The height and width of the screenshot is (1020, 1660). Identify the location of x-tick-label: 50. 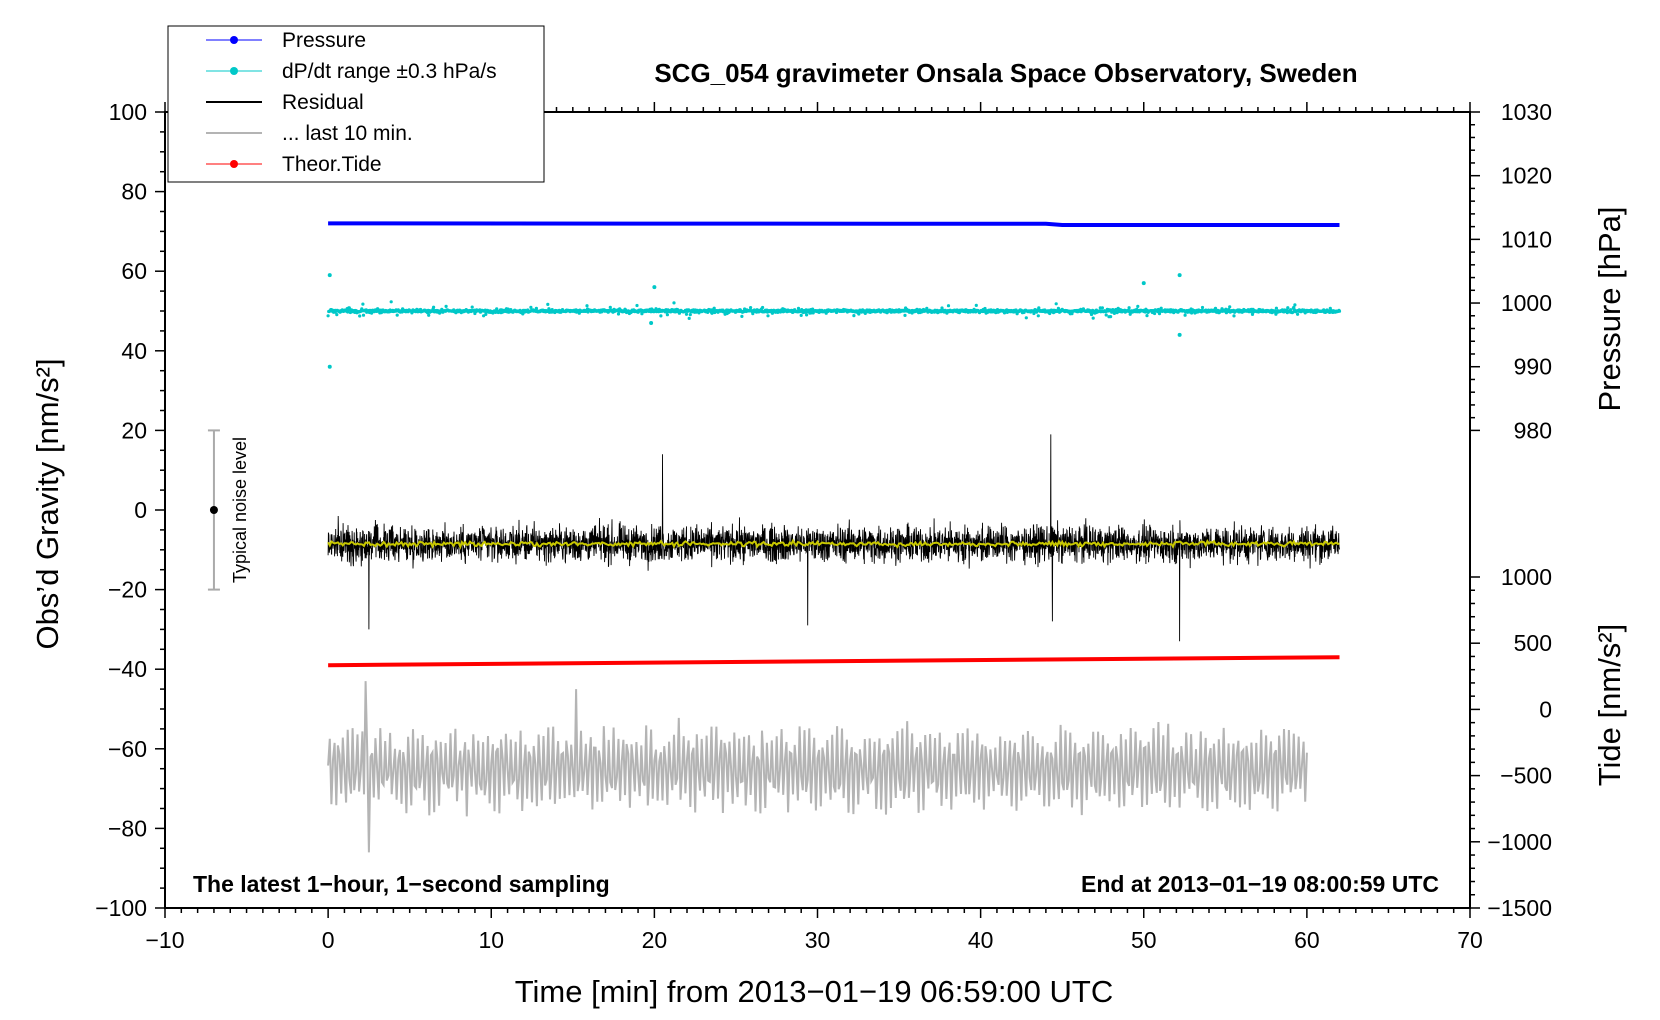
(1144, 940).